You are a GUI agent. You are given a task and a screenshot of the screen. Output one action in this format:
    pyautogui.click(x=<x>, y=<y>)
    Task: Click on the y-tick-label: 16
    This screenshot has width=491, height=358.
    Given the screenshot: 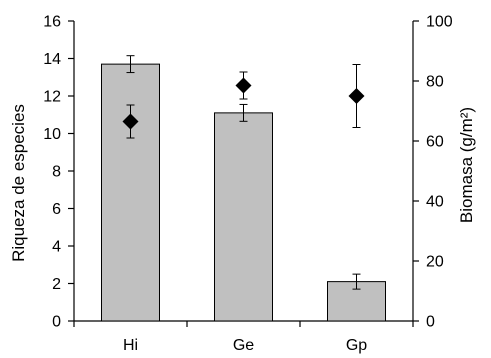 What is the action you would take?
    pyautogui.click(x=52, y=22)
    